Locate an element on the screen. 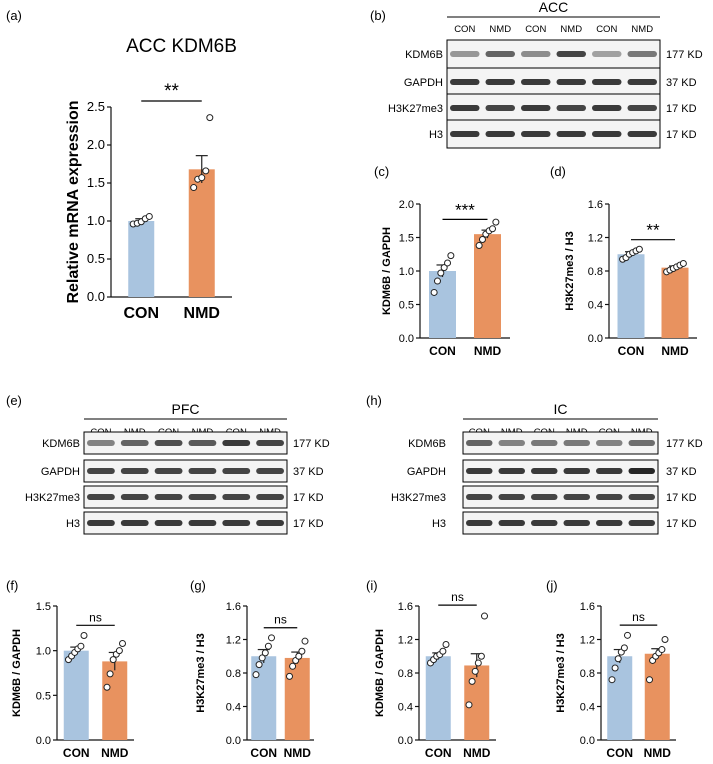 Image resolution: width=713 pixels, height=764 pixels. blot-size-label: 37 KD is located at coordinates (681, 83).